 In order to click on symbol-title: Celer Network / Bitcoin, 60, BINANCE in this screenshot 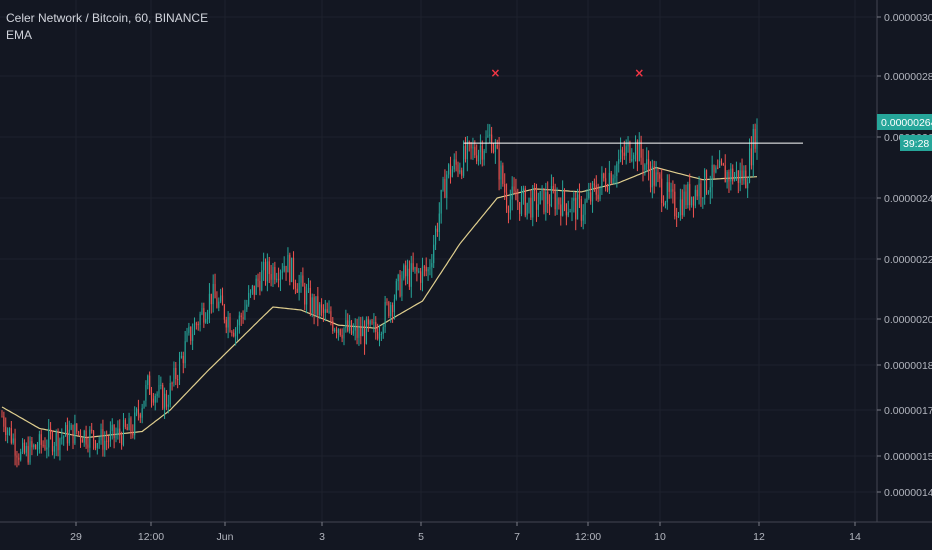, I will do `click(107, 18)`.